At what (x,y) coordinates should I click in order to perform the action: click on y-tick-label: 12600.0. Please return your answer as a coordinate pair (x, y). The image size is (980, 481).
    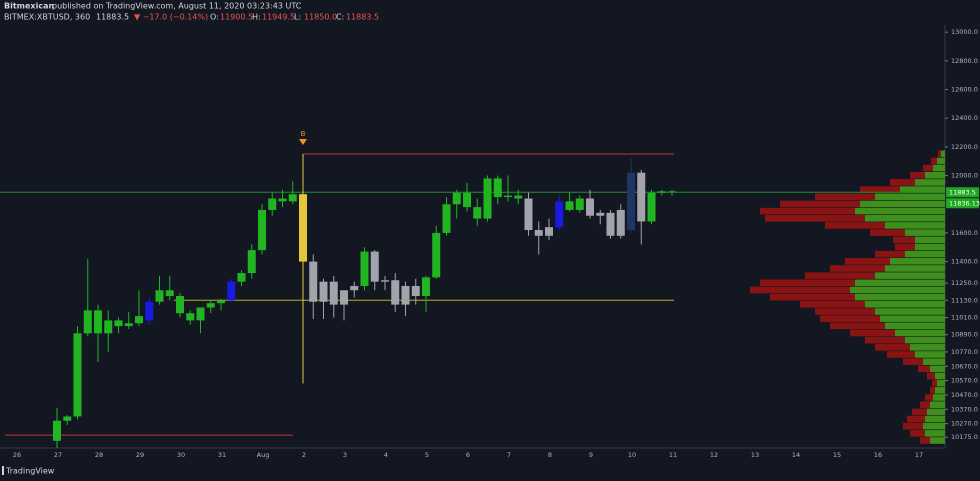
    Looking at the image, I should click on (964, 90).